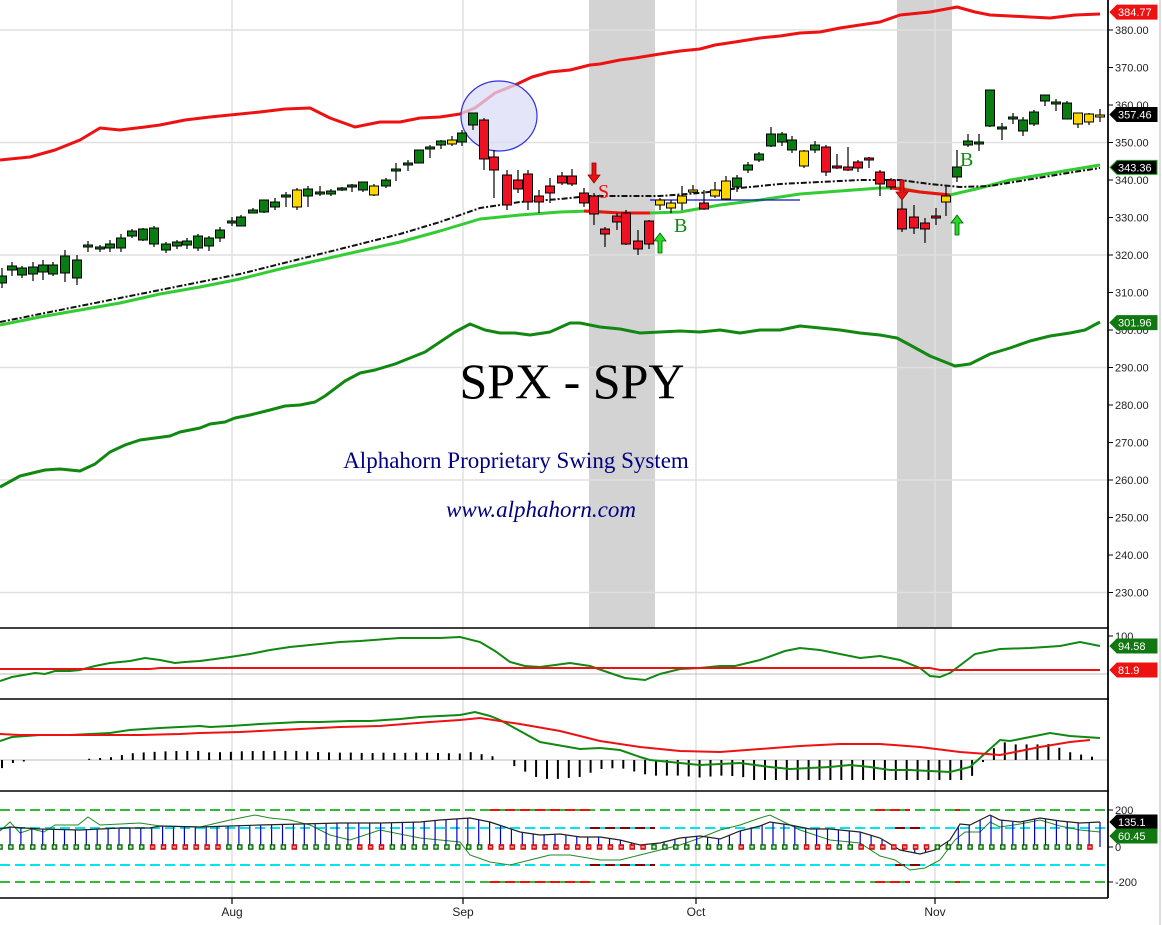 This screenshot has width=1162, height=925. What do you see at coordinates (924, 314) in the screenshot?
I see `shaded-region` at bounding box center [924, 314].